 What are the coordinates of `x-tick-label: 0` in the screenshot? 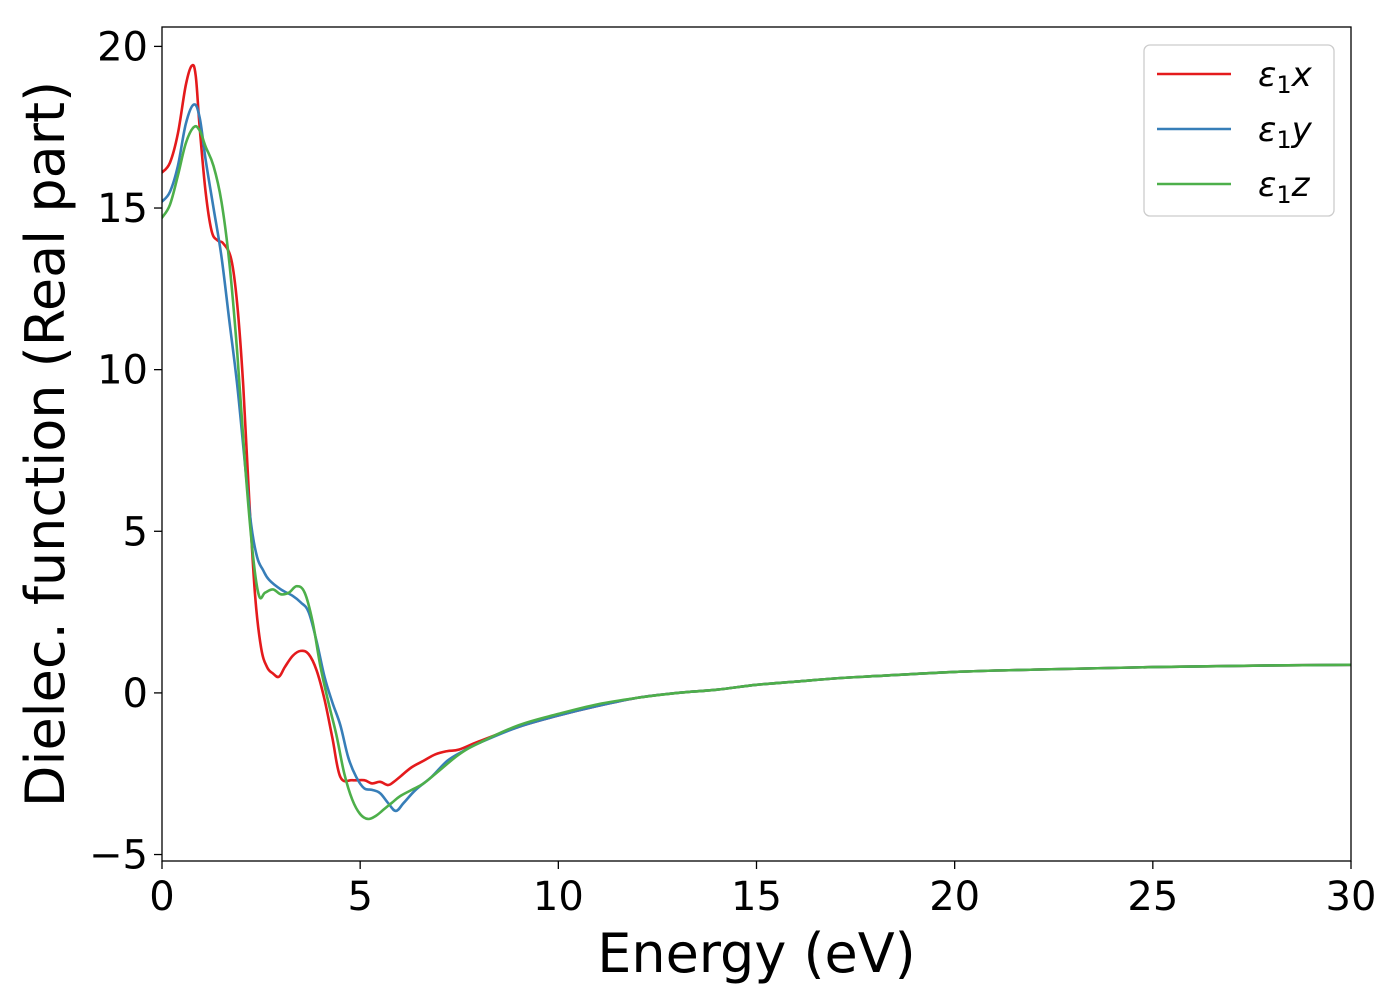 It's located at (161, 897).